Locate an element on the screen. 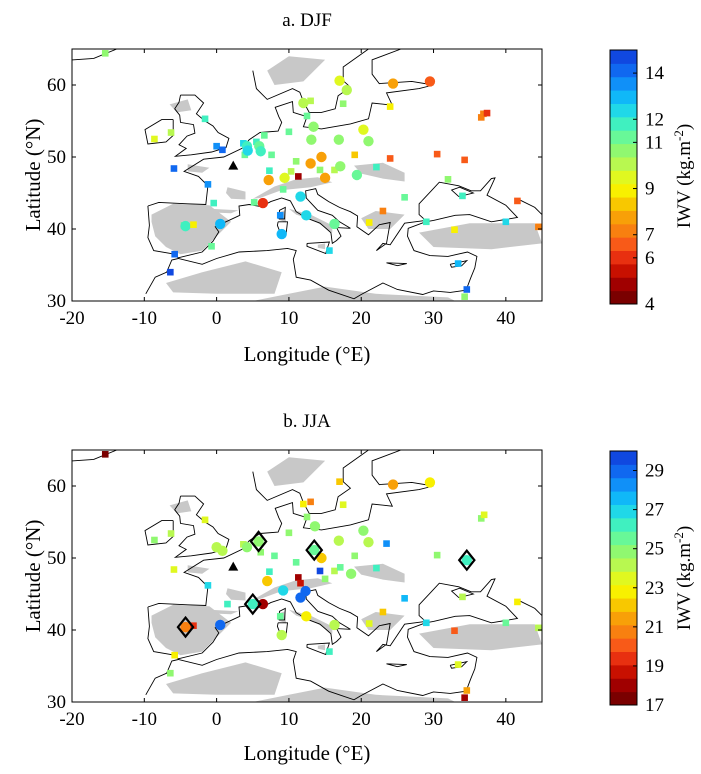  panel-title: a. DJF is located at coordinates (307, 20).